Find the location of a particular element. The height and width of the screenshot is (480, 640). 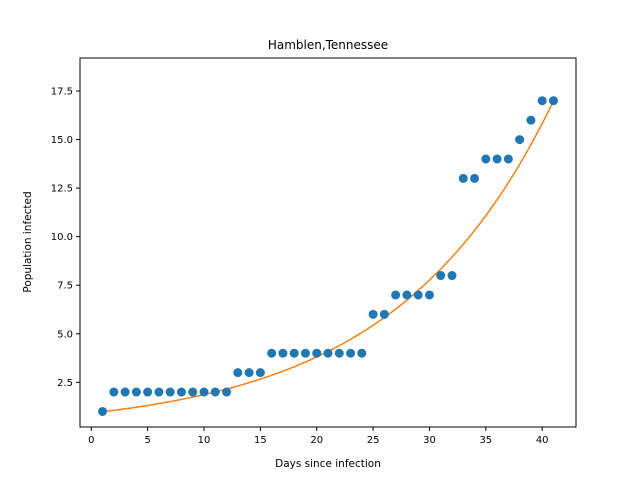

y-tick-label: 7.5 is located at coordinates (65, 286).